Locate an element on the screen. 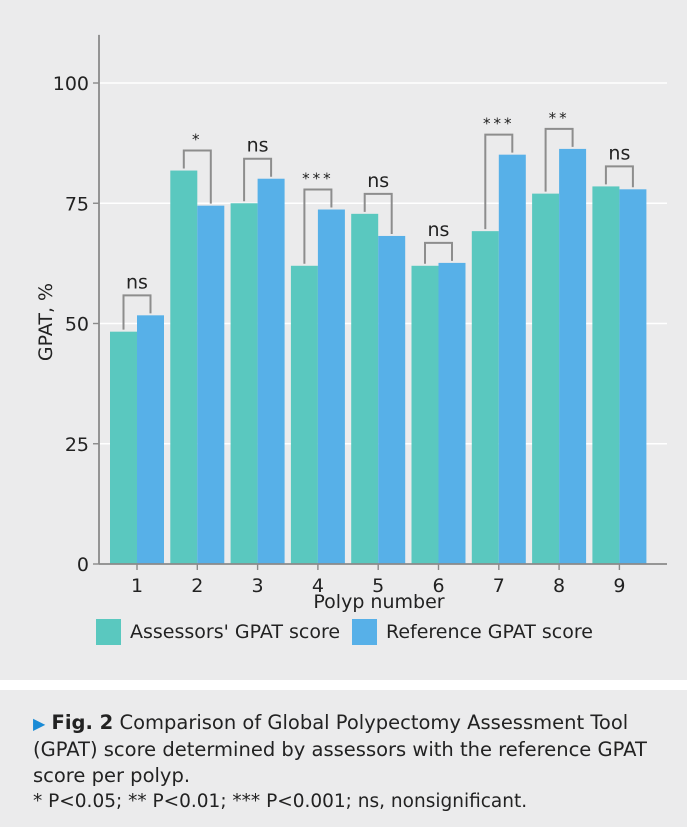 This screenshot has width=687, height=827. caption-arrow-icon: ▶ is located at coordinates (39, 723).